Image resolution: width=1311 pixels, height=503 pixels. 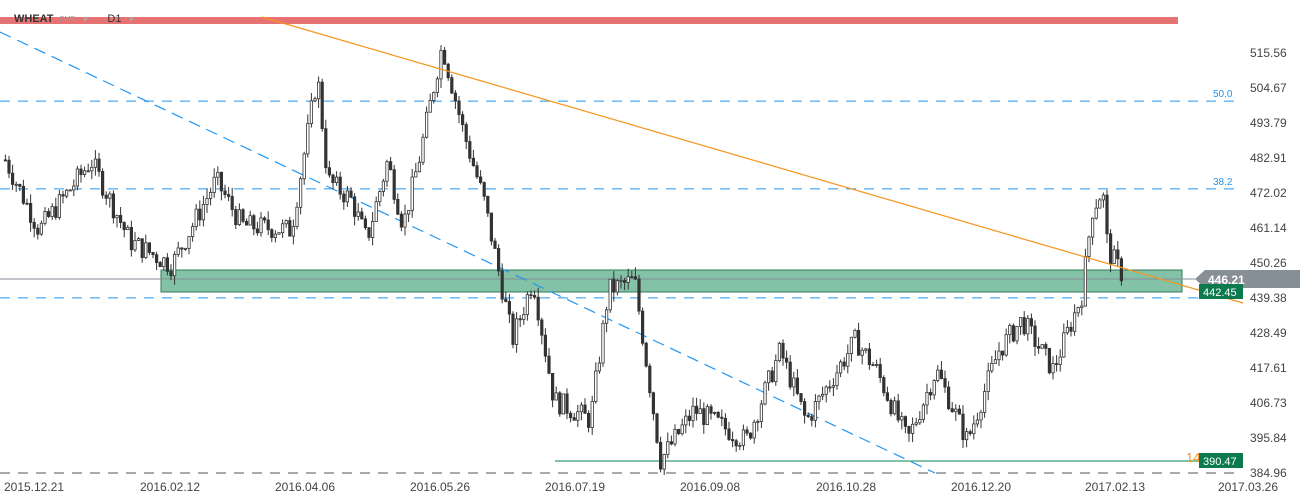 I want to click on y-tick-label: 515.56, so click(x=1268, y=53).